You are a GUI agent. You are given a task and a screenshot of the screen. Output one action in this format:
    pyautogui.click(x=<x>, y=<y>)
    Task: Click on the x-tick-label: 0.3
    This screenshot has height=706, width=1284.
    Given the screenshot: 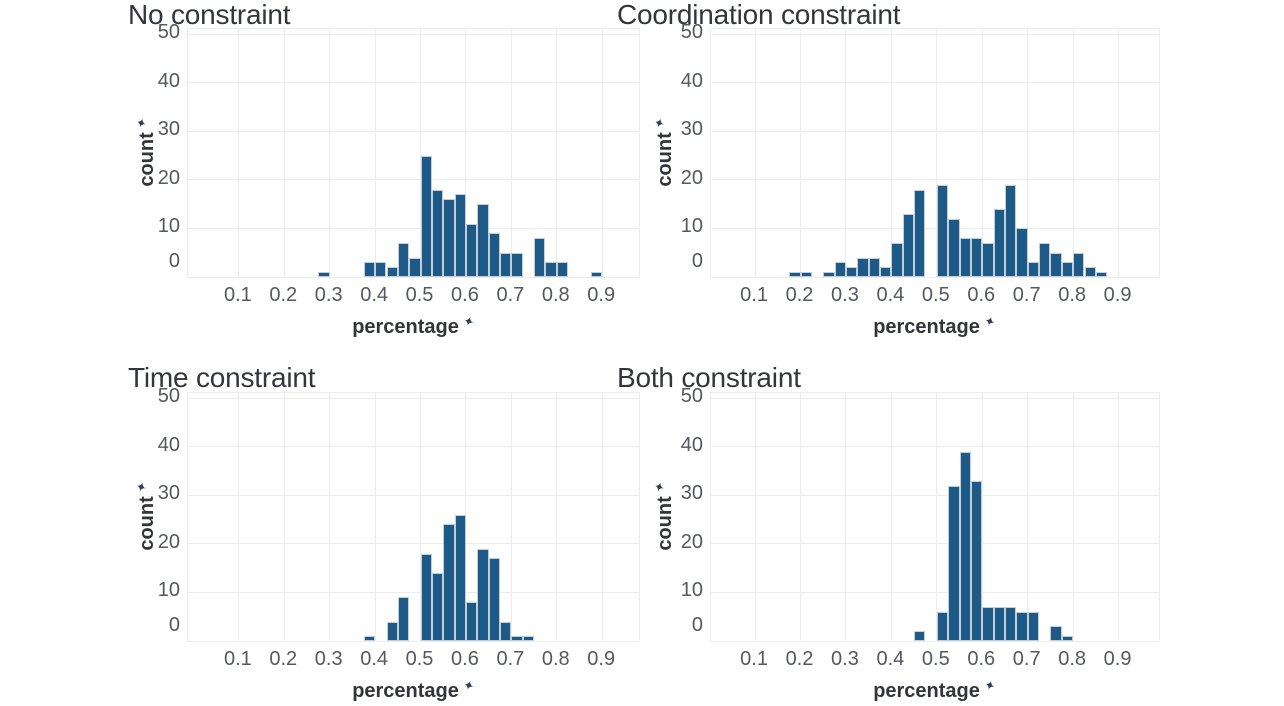 What is the action you would take?
    pyautogui.click(x=328, y=295)
    